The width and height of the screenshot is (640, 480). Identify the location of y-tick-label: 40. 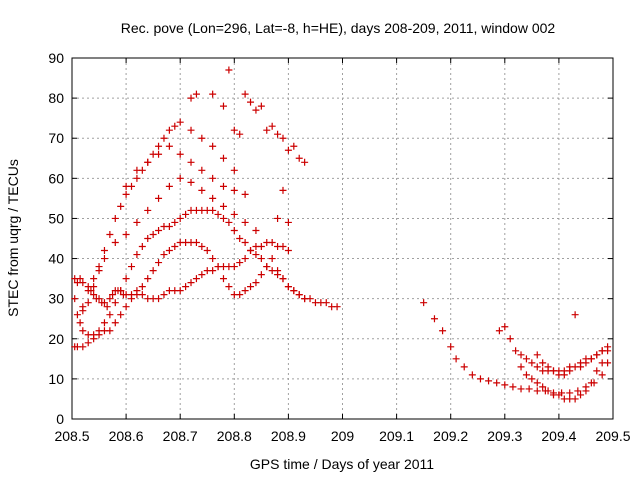
(56, 259).